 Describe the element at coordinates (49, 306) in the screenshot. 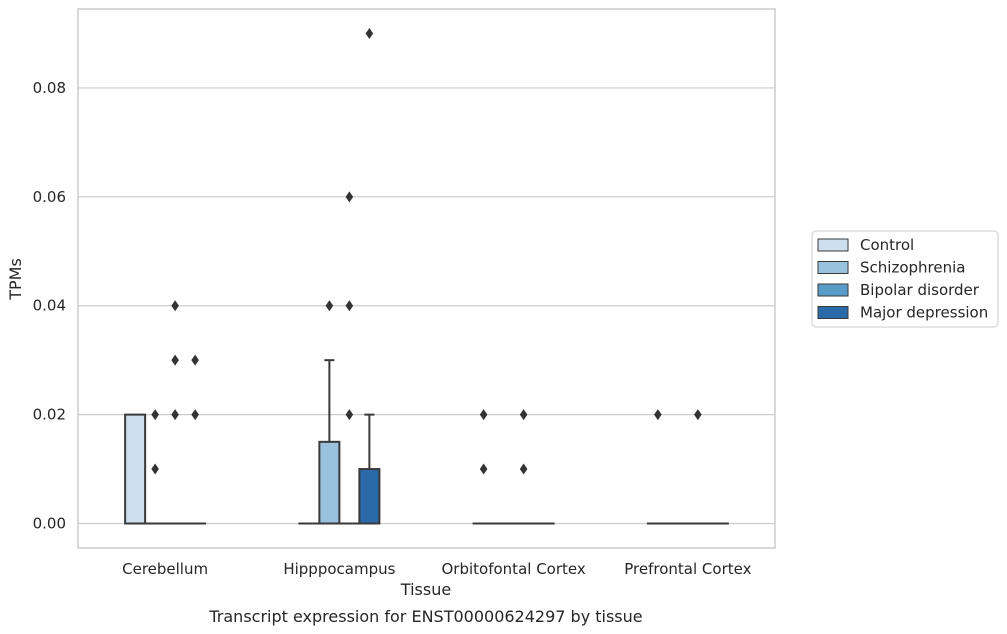

I see `y-tick-label: 0.04` at that location.